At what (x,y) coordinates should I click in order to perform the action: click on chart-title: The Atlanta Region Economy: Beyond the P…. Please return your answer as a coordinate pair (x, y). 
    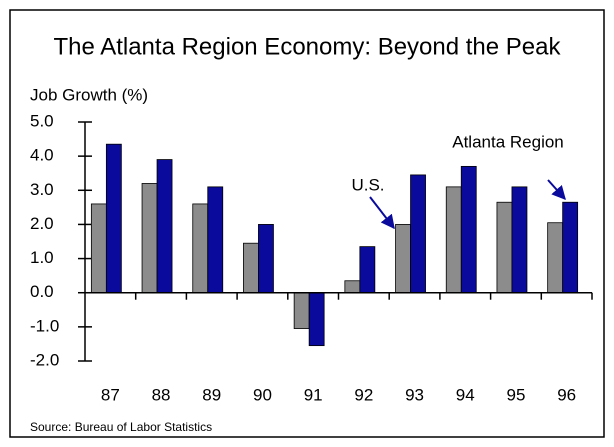
    Looking at the image, I should click on (308, 46).